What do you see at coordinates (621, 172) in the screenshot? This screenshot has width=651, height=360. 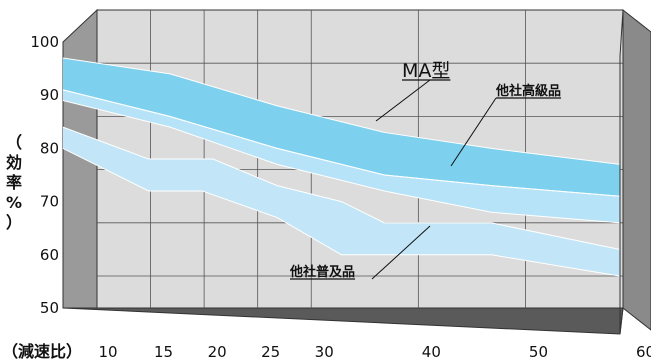 I see `right-edge` at bounding box center [621, 172].